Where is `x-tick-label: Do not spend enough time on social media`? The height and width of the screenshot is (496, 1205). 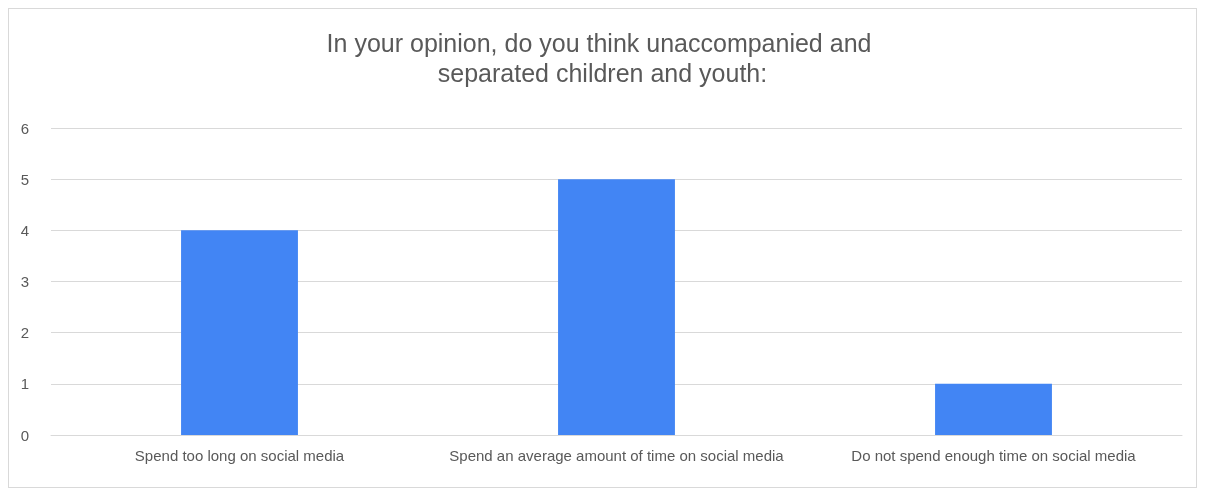 x-tick-label: Do not spend enough time on social media is located at coordinates (994, 455).